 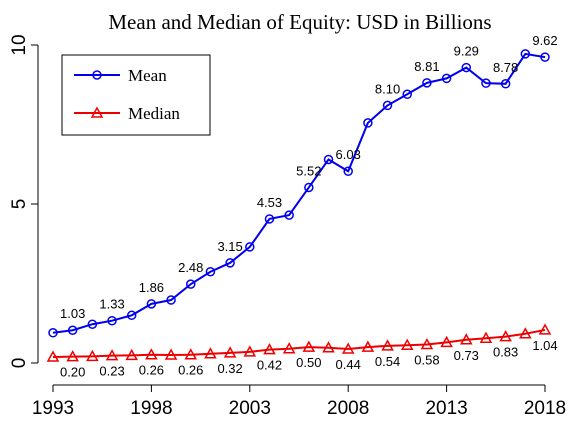 I want to click on value-label: 0.23, so click(x=111, y=371).